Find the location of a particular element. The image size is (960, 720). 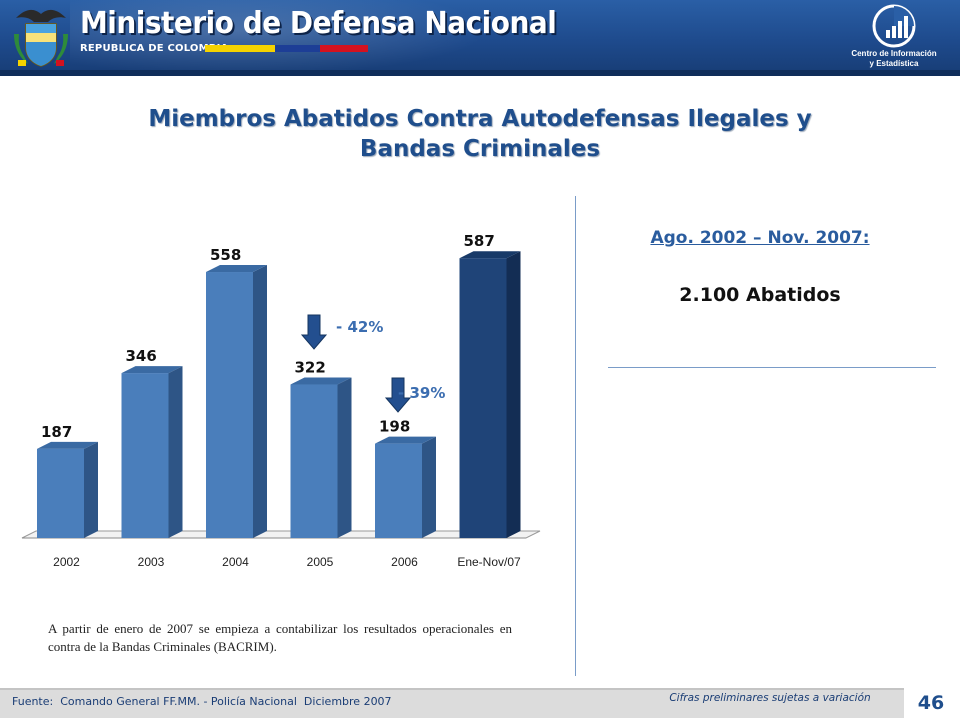

data-label-2003: 346 is located at coordinates (141, 356).